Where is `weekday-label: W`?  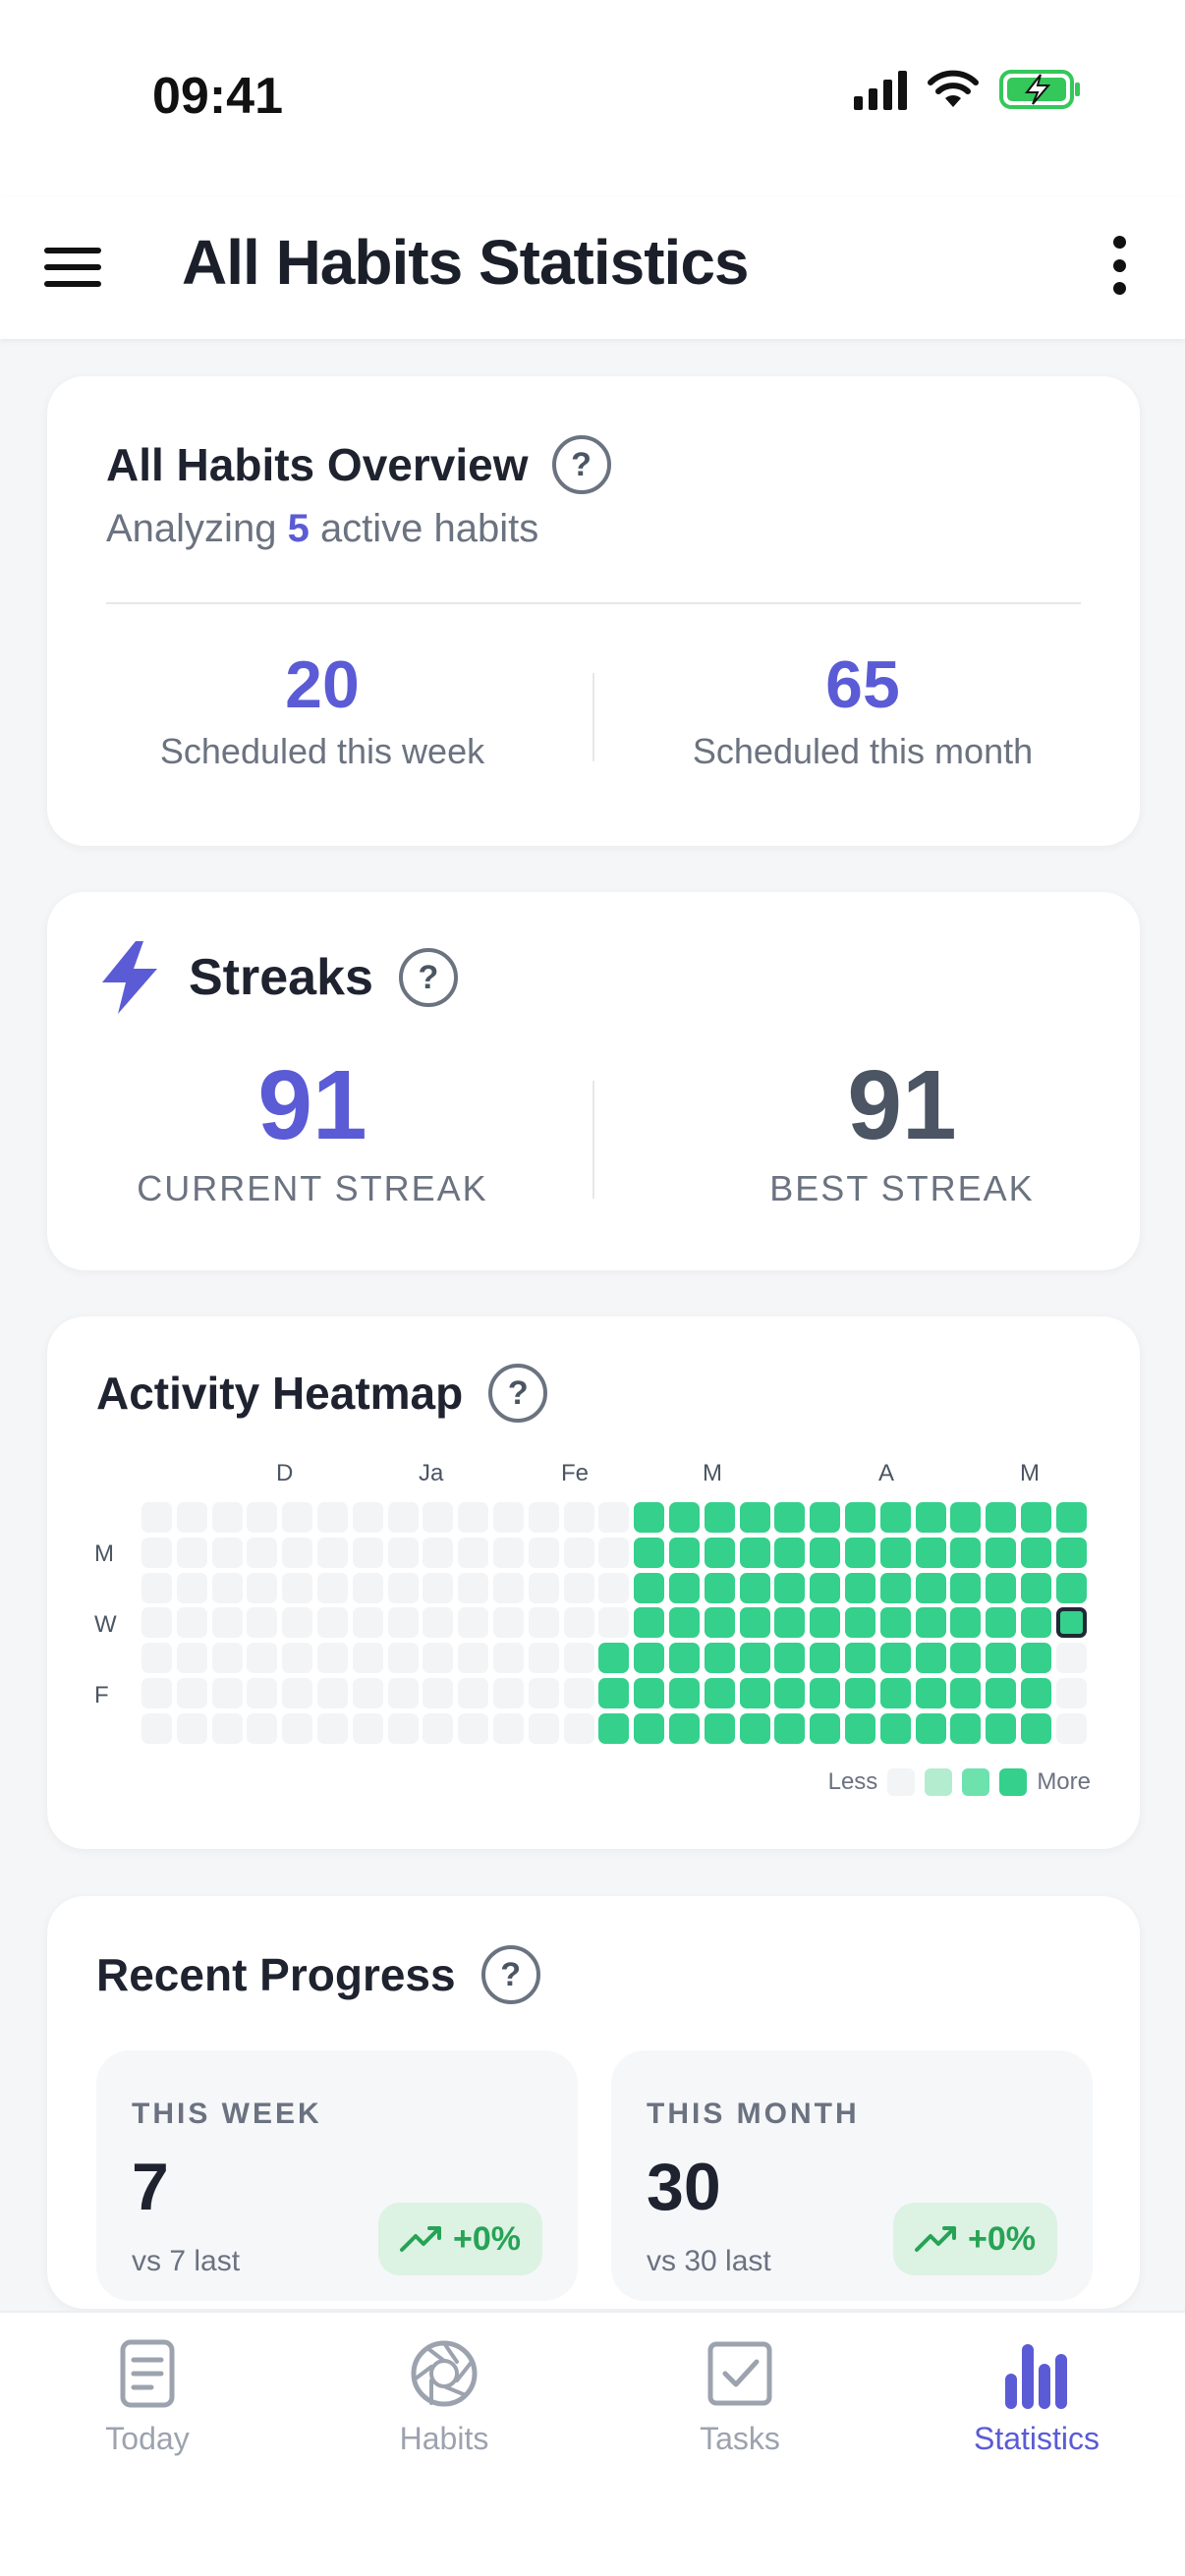 weekday-label: W is located at coordinates (106, 1624).